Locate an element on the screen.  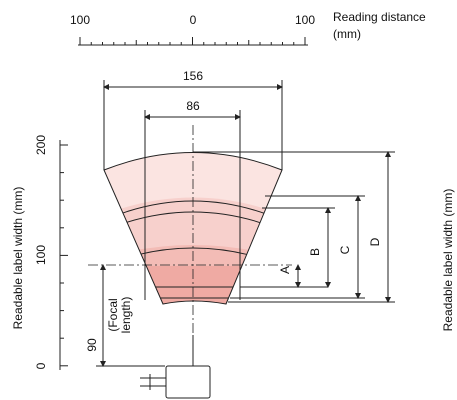
range-label: B is located at coordinates (315, 252).